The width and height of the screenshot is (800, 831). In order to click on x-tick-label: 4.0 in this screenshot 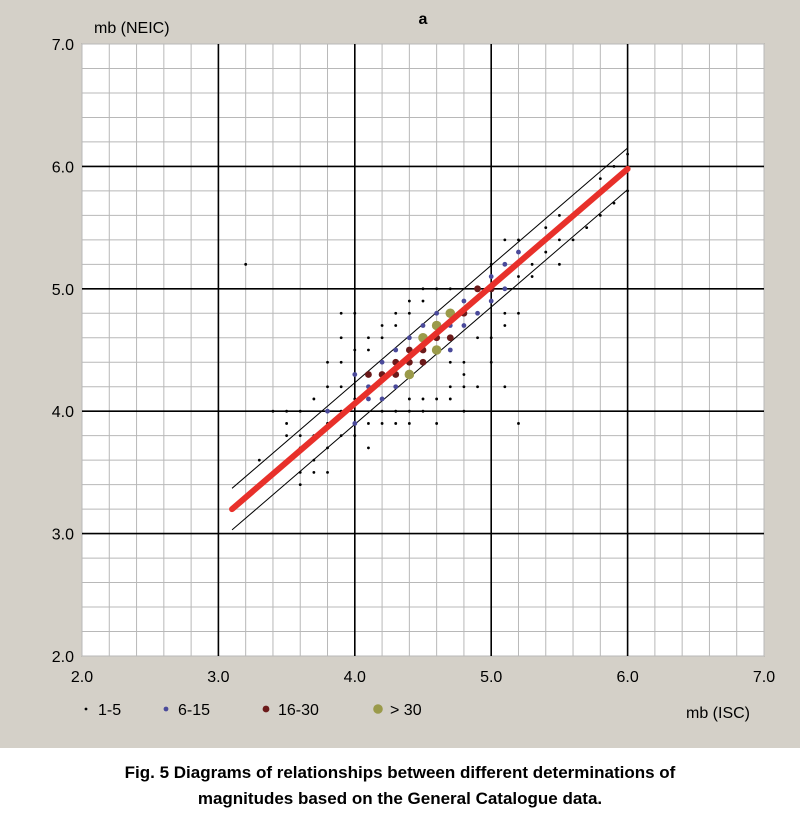, I will do `click(355, 677)`.